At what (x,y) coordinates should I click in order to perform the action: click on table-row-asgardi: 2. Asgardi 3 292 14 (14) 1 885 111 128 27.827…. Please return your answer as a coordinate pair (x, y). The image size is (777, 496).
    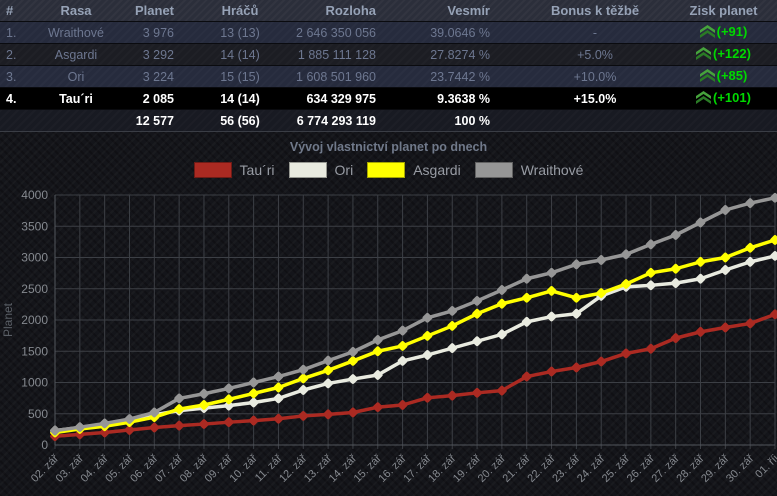
    Looking at the image, I should click on (388, 55).